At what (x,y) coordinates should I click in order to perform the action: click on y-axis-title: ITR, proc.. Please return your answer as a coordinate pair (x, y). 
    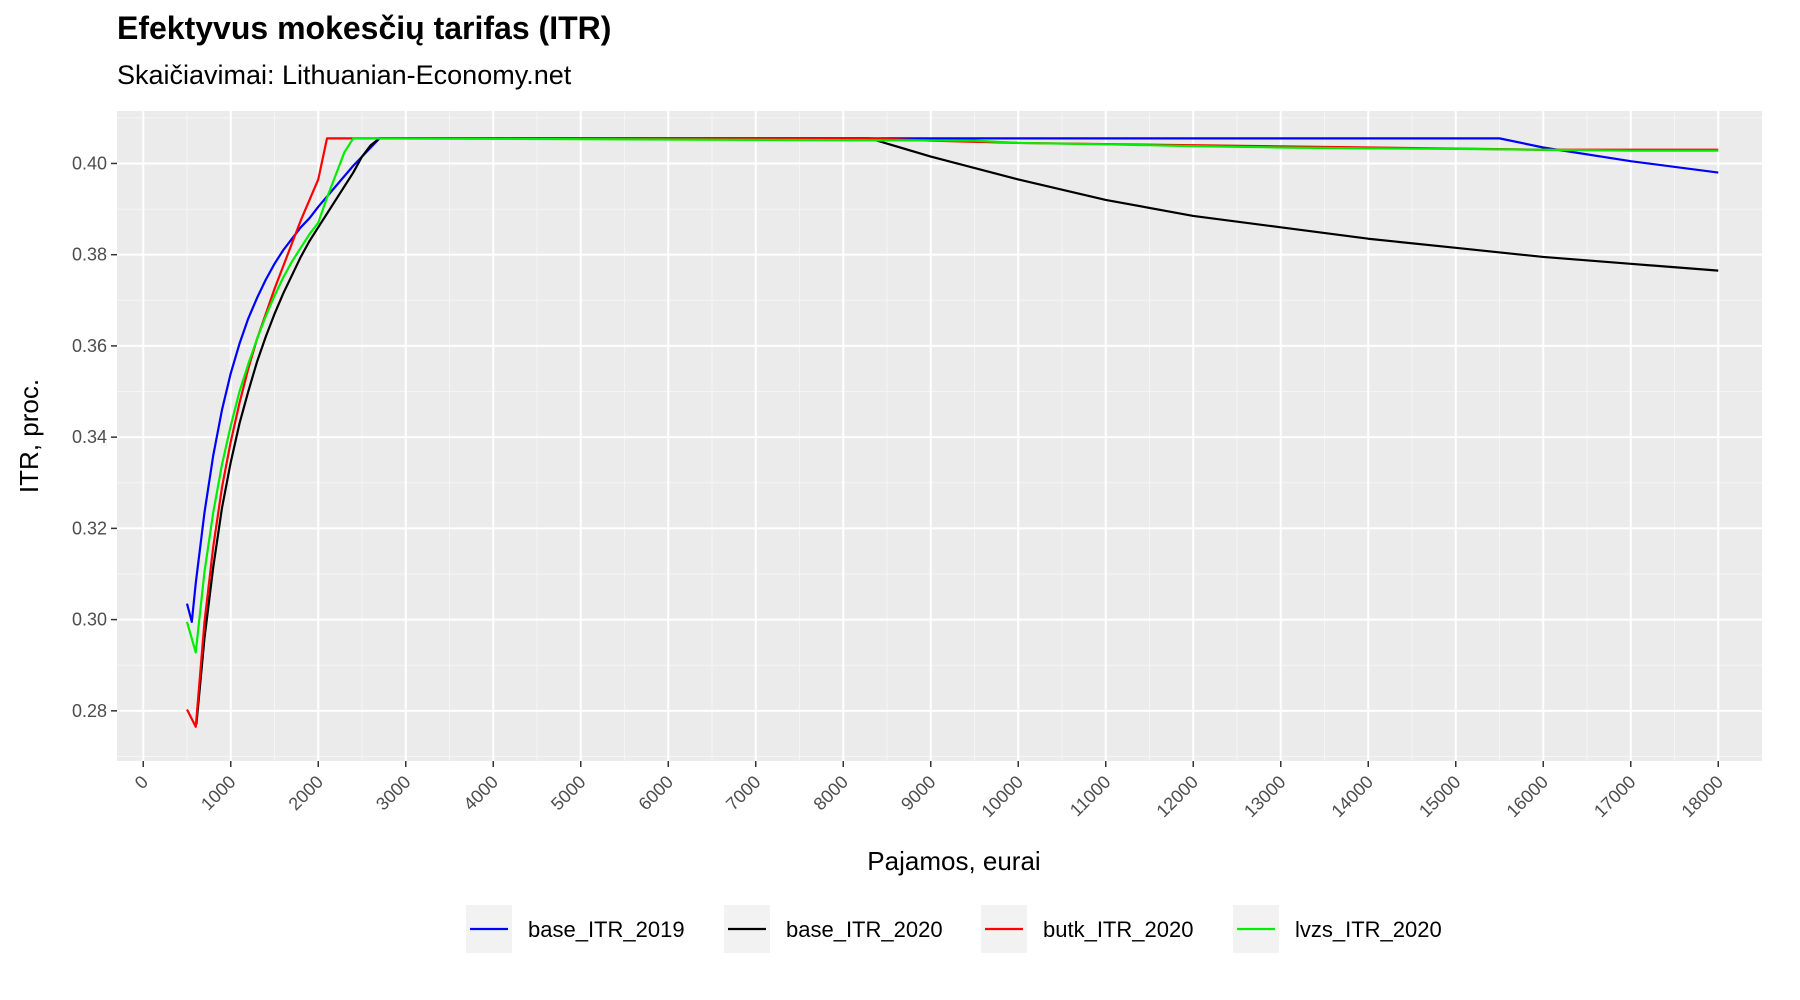
    Looking at the image, I should click on (29, 436).